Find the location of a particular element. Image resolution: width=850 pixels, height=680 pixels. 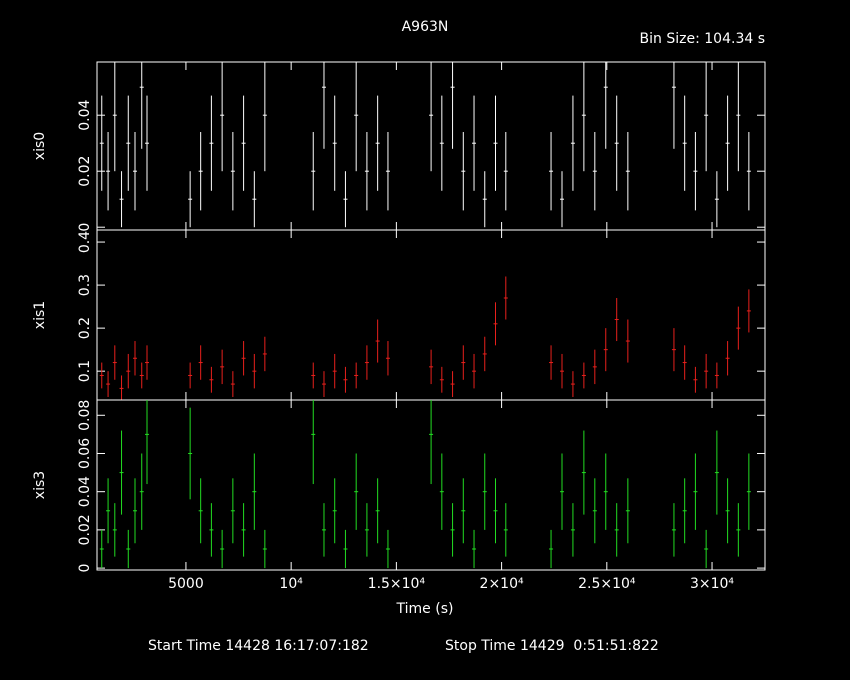

stop-time: Stop Time 14429 0:51:51:822 is located at coordinates (552, 646).